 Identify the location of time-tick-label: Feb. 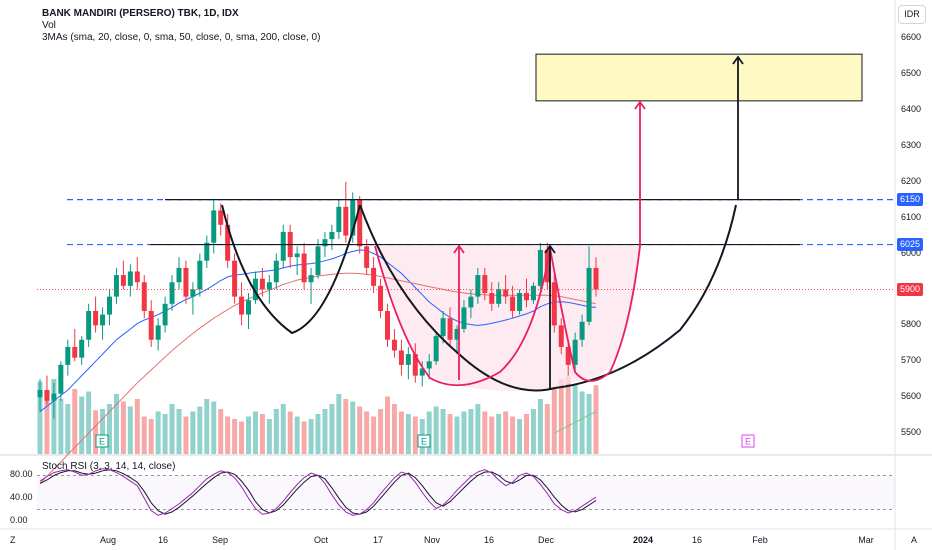
(760, 540).